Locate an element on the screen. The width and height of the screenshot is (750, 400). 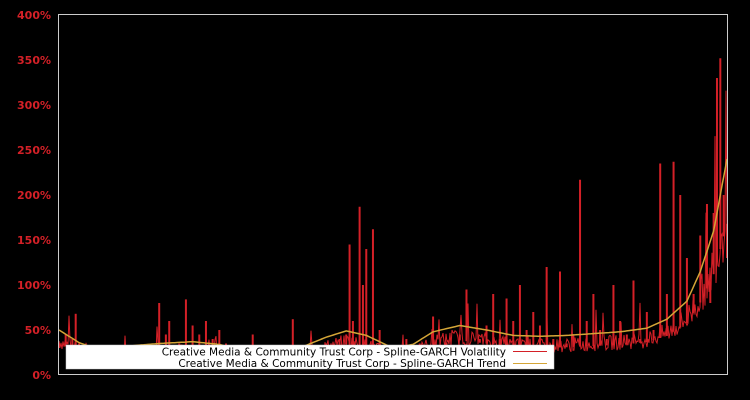
y-tick-label: 400% is located at coordinates (34, 15).